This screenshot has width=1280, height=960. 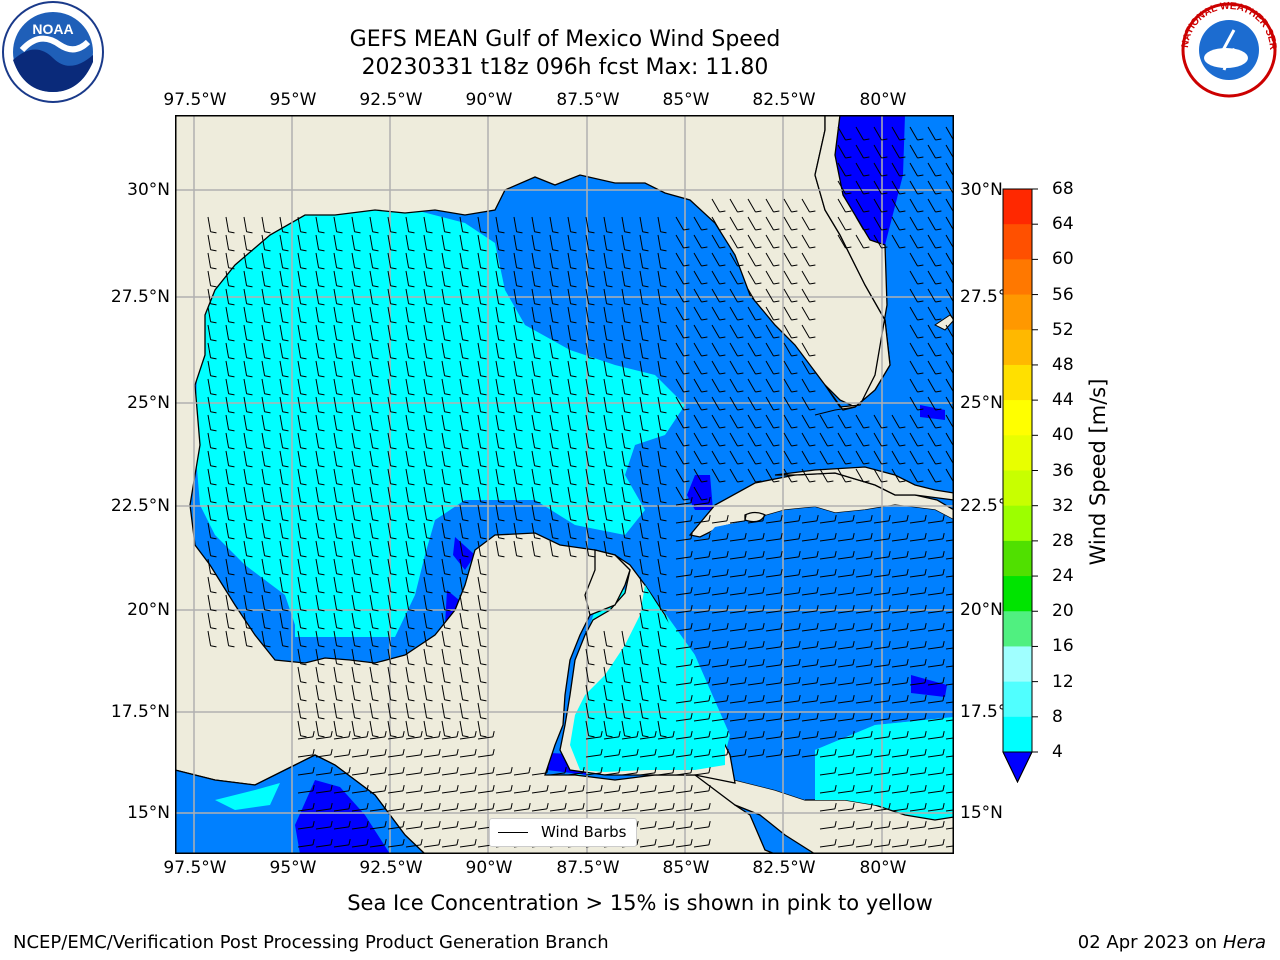 I want to click on colorbar-segment, so click(x=1017, y=207).